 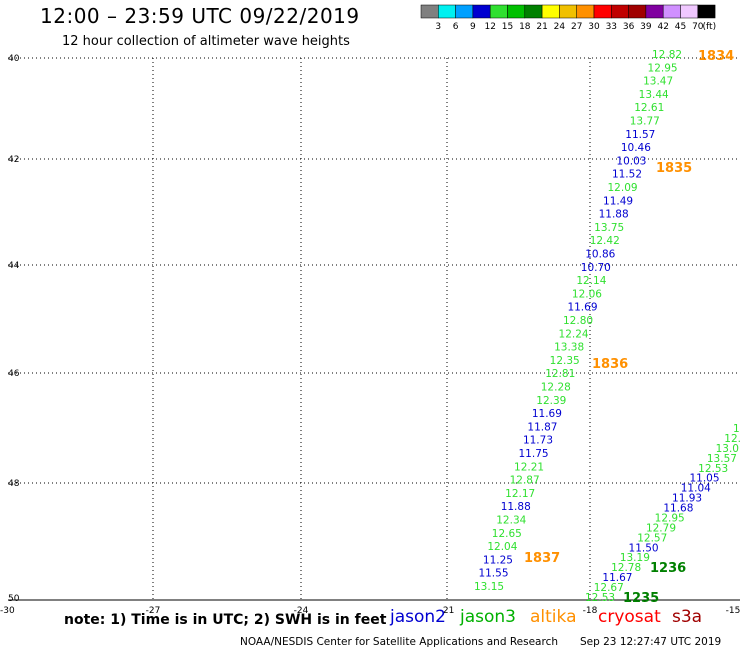 I want to click on swh-value: 12.79, so click(x=661, y=528).